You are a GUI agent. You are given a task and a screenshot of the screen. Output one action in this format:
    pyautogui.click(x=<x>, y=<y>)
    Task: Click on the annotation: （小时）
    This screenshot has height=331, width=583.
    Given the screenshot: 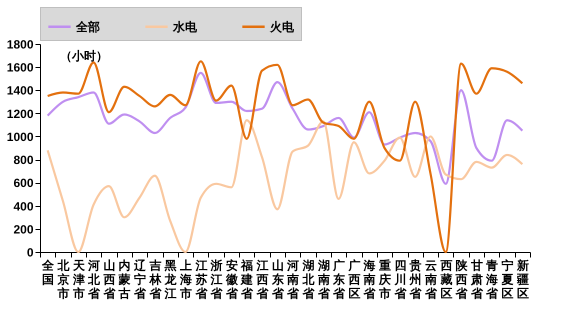 What is the action you would take?
    pyautogui.click(x=84, y=56)
    